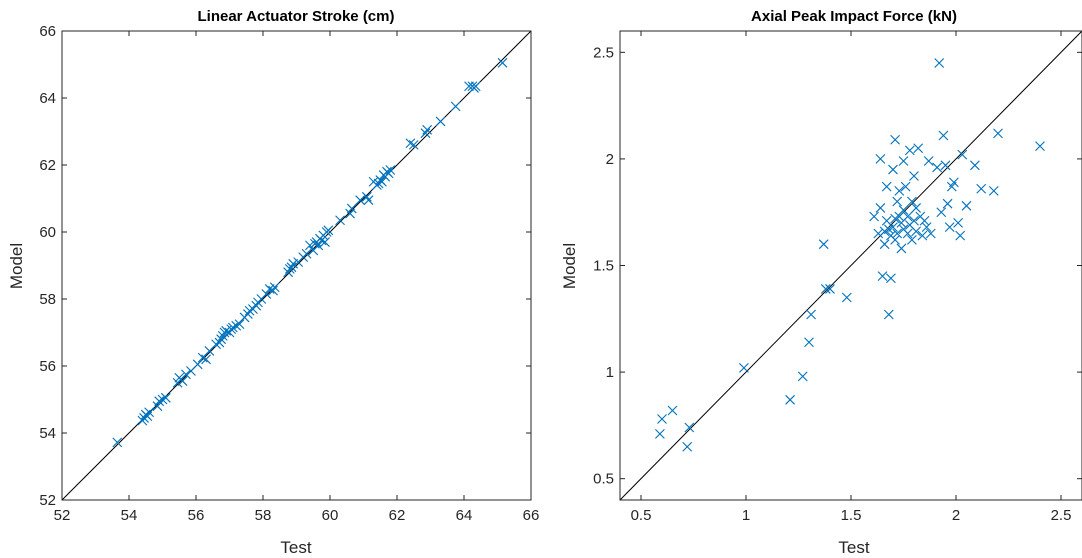  What do you see at coordinates (1061, 515) in the screenshot?
I see `x-tick-label: 2.5` at bounding box center [1061, 515].